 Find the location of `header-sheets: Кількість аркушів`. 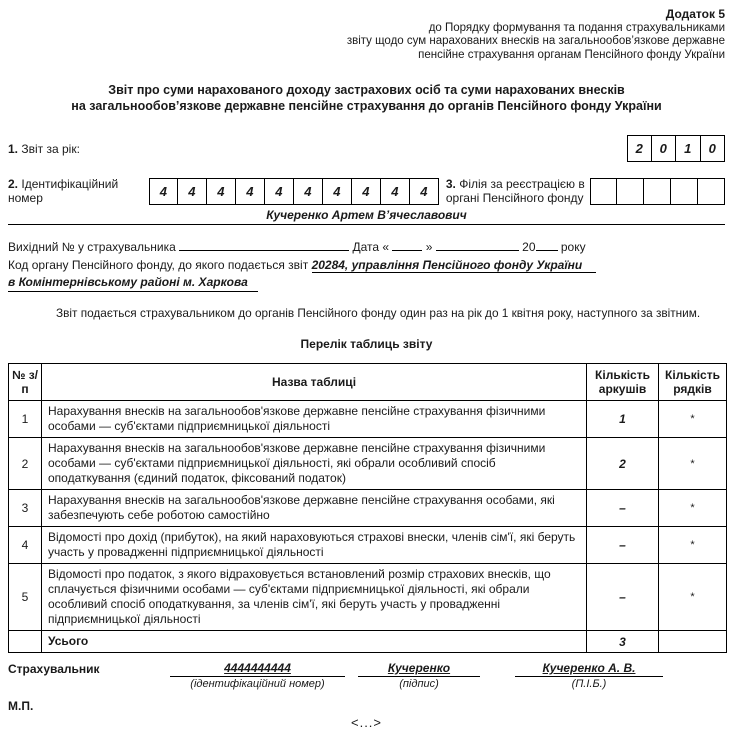

header-sheets: Кількість аркушів is located at coordinates (622, 382).